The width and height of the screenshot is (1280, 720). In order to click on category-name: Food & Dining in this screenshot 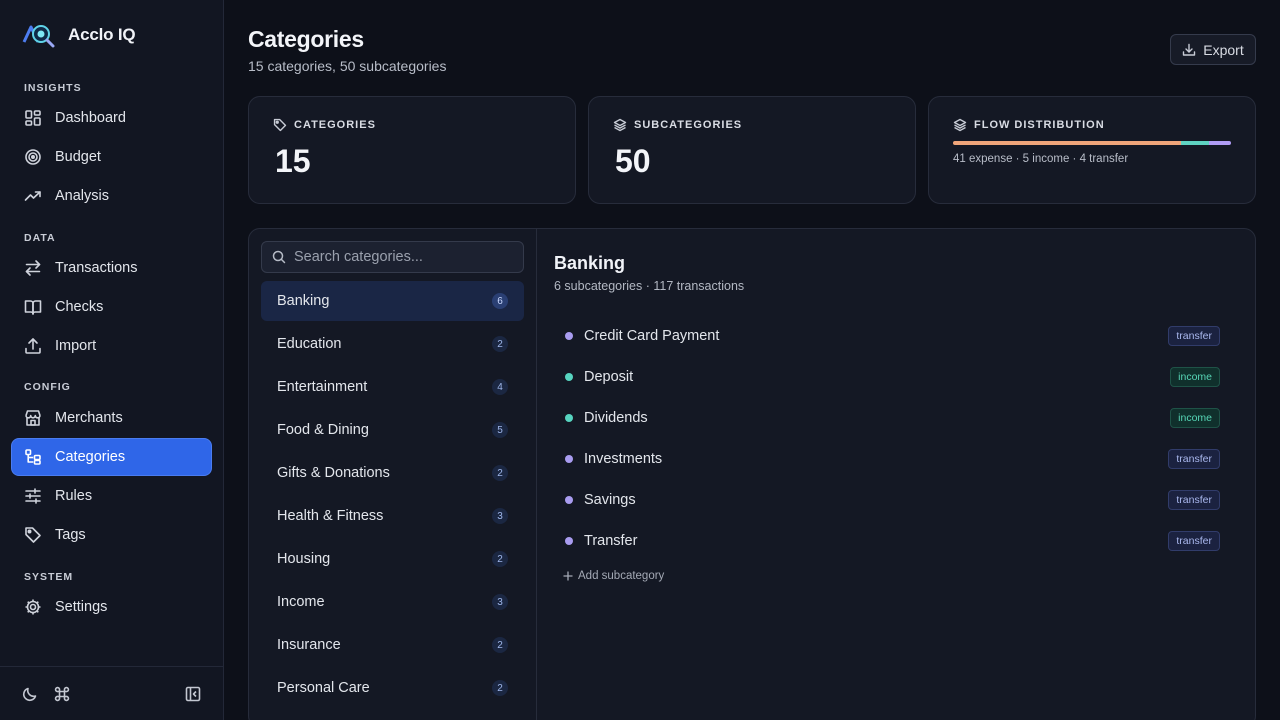, I will do `click(323, 430)`.